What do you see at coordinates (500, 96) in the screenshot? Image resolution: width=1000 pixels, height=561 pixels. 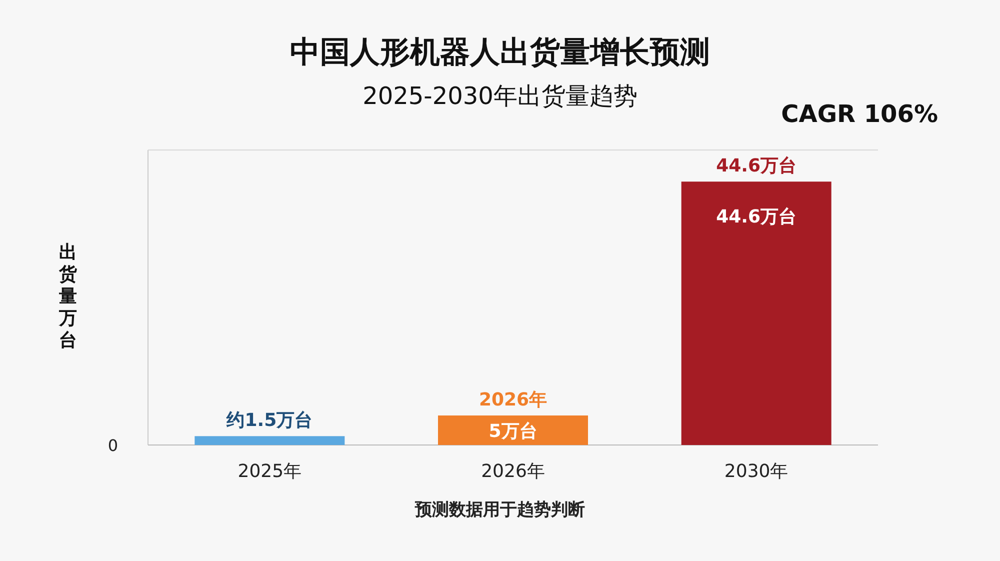 I see `chart-subtitle: 2025-2030年出货量趋势` at bounding box center [500, 96].